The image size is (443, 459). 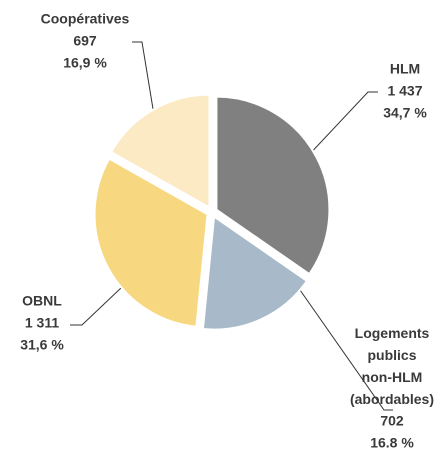 What do you see at coordinates (42, 345) in the screenshot?
I see `percent-label: 31,6 %` at bounding box center [42, 345].